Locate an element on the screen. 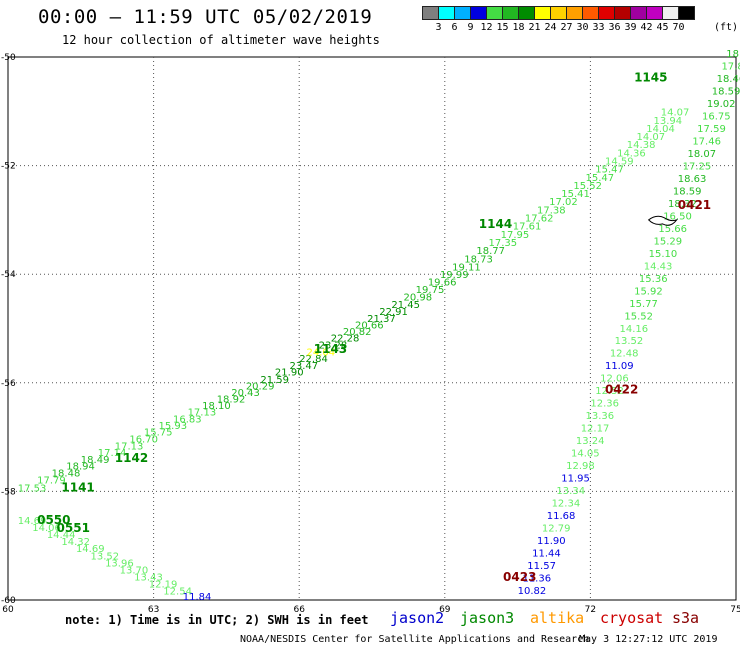 This screenshot has width=740, height=650. swh-value: 11.36 is located at coordinates (536, 579).